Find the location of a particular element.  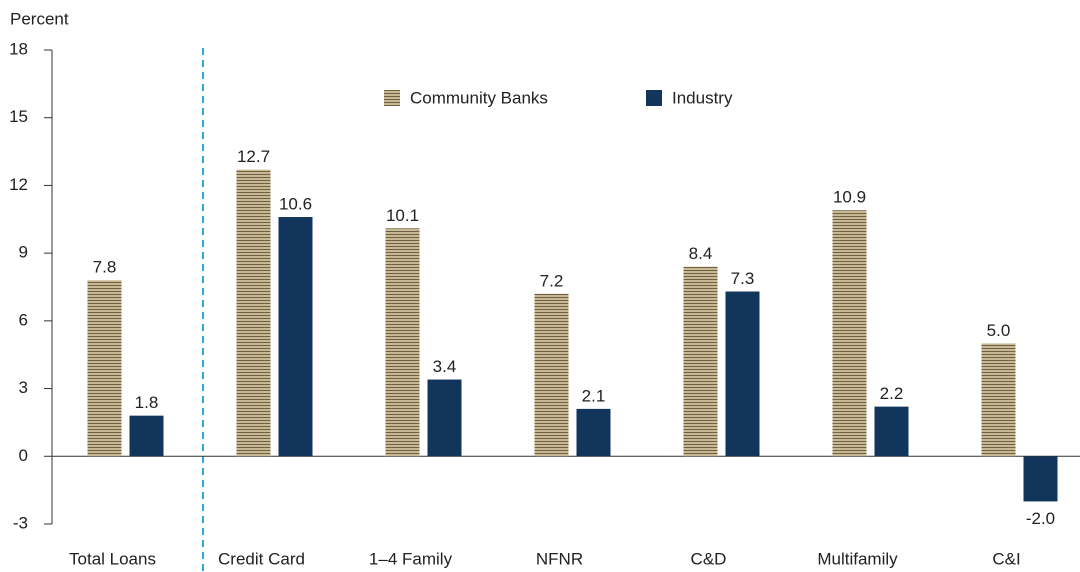

x-tick-label: Credit Card is located at coordinates (261, 558).